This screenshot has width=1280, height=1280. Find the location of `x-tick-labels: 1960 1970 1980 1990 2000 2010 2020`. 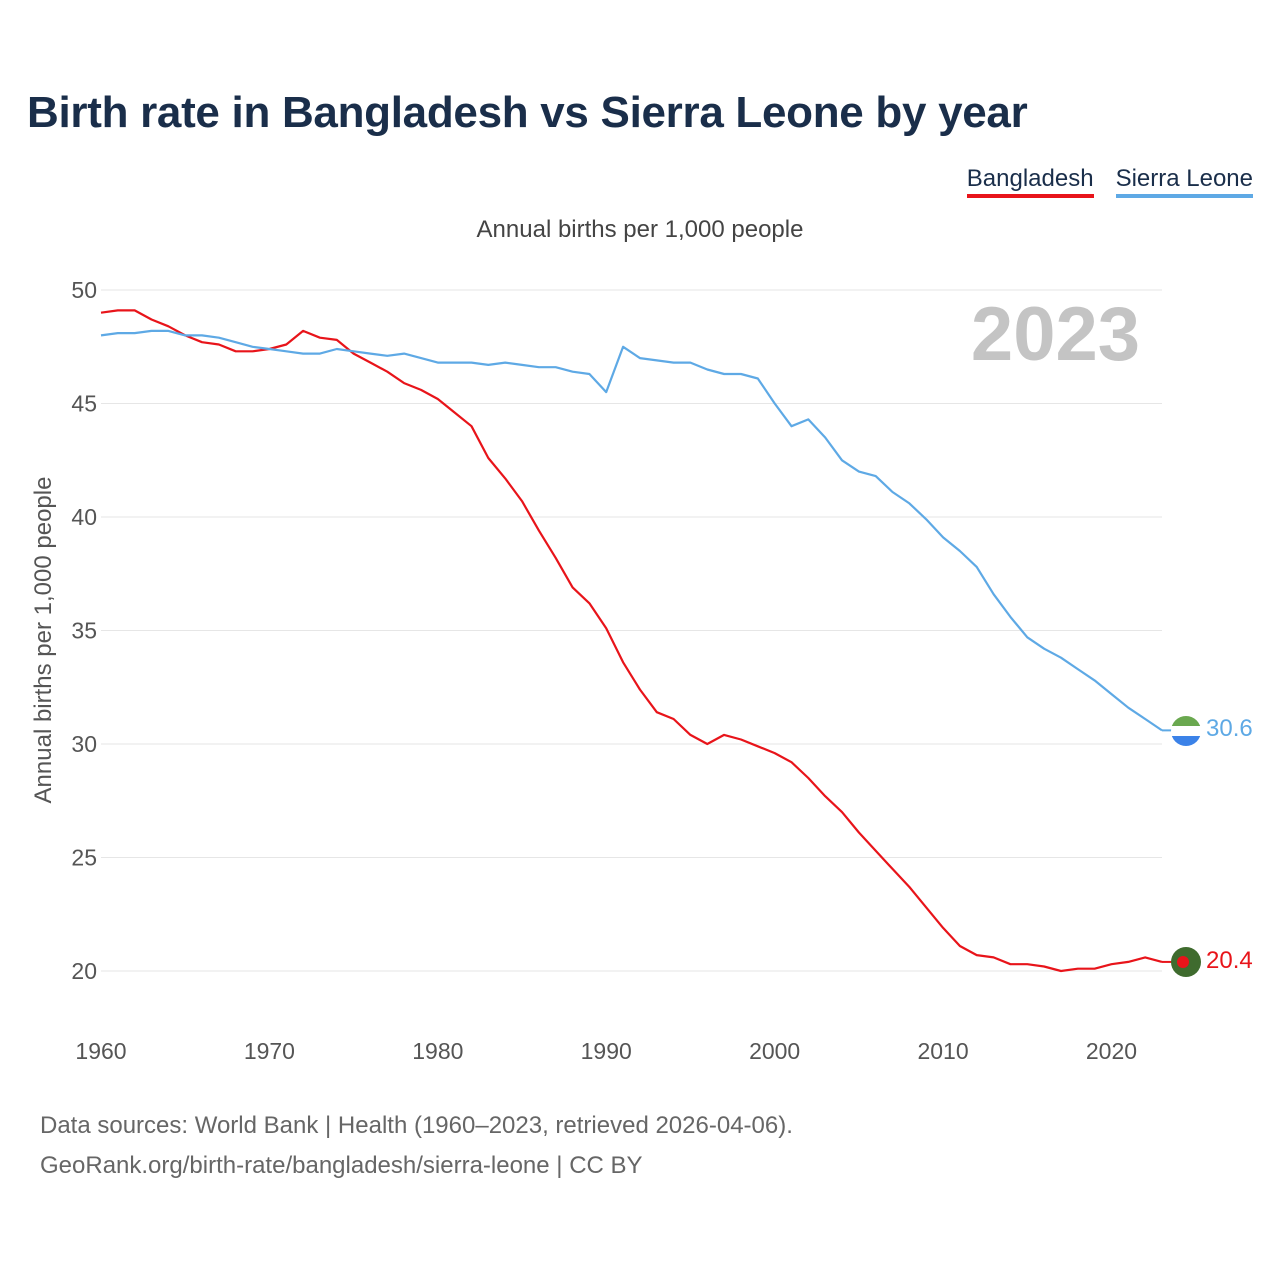

x-tick-labels: 1960 1970 1980 1990 2000 2010 2020 is located at coordinates (606, 1051).